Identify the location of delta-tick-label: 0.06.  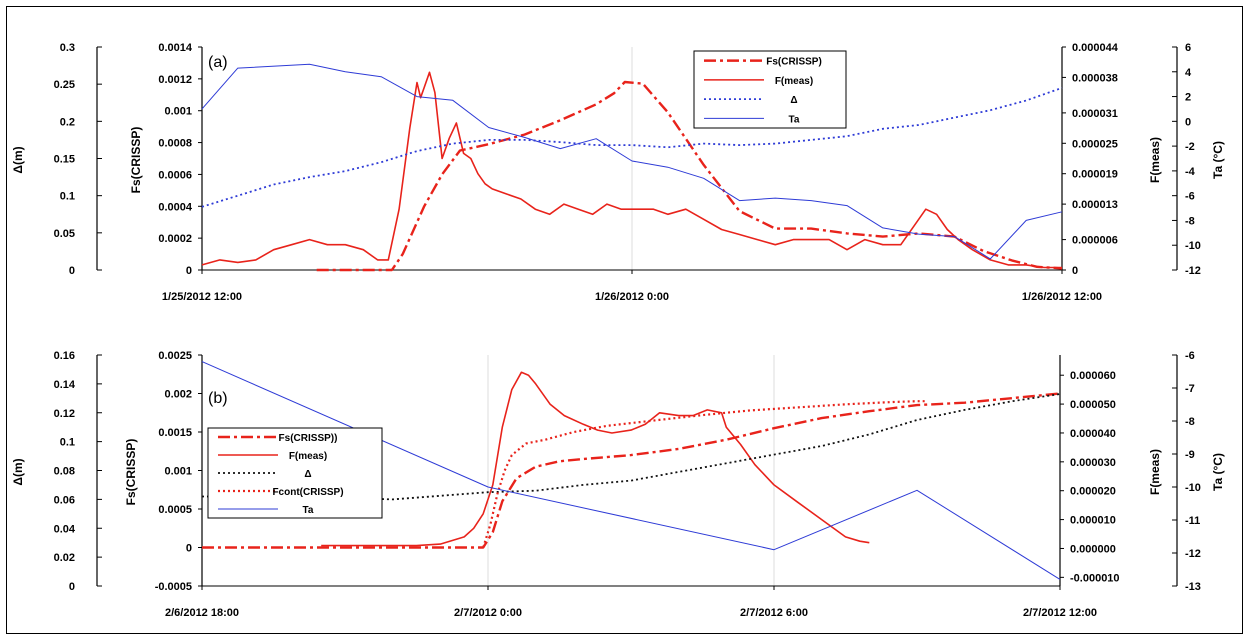
(64, 500).